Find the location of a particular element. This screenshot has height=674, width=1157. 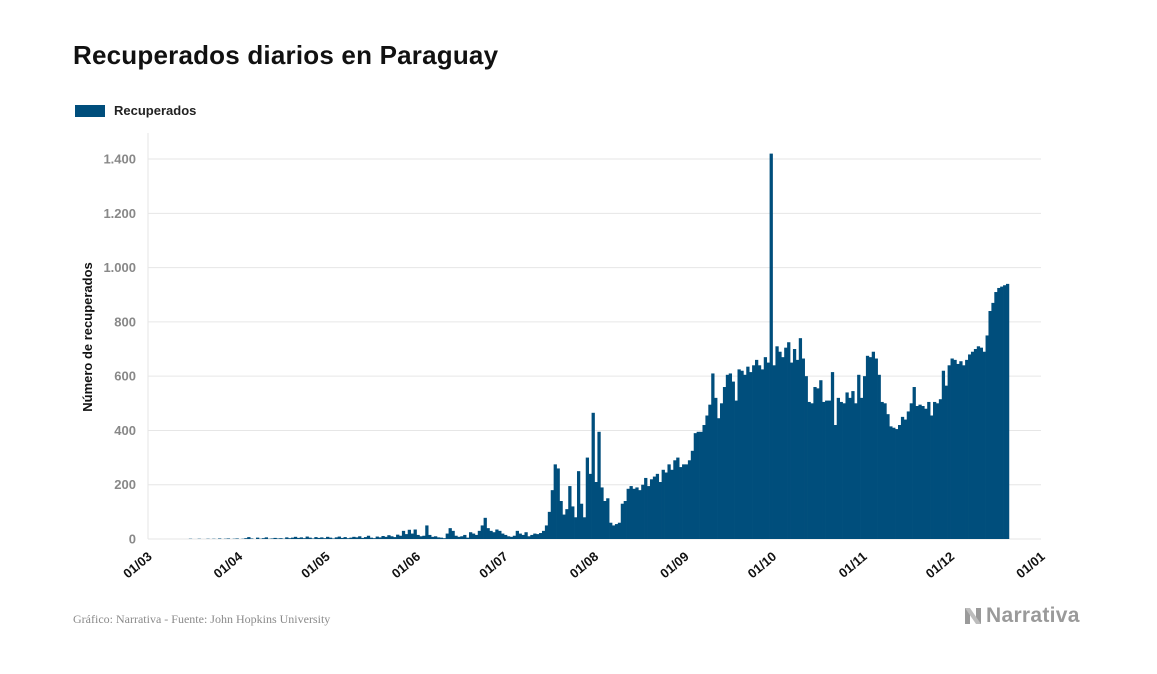

y-axis-title: Número de recuperados is located at coordinates (87, 337).